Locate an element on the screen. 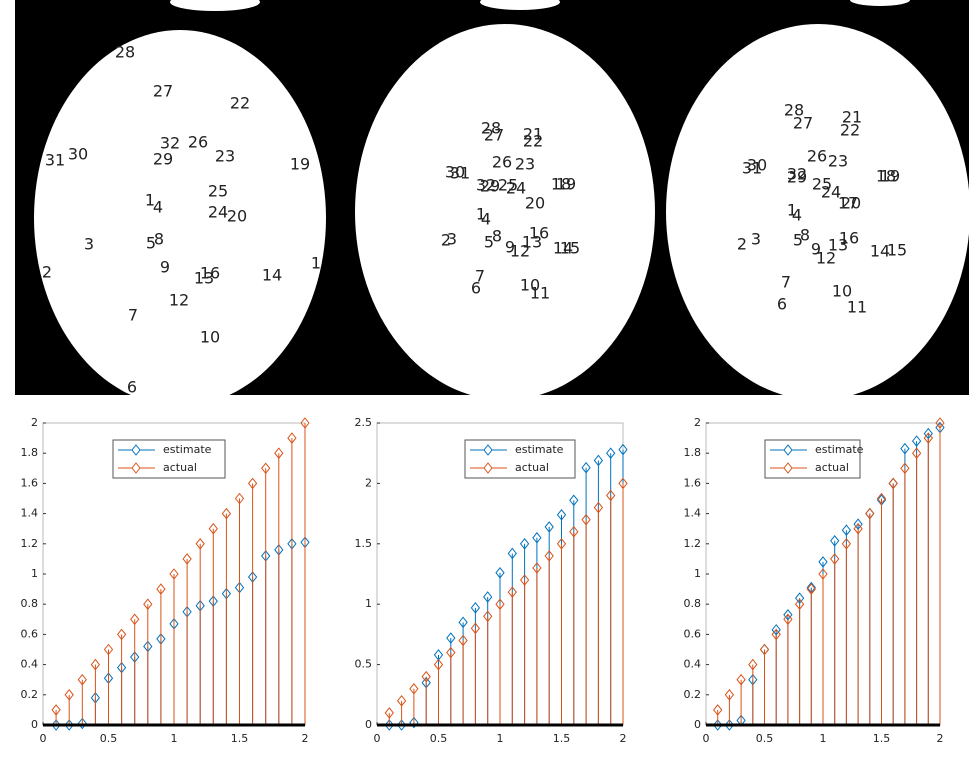  point-label: 21 is located at coordinates (533, 134).